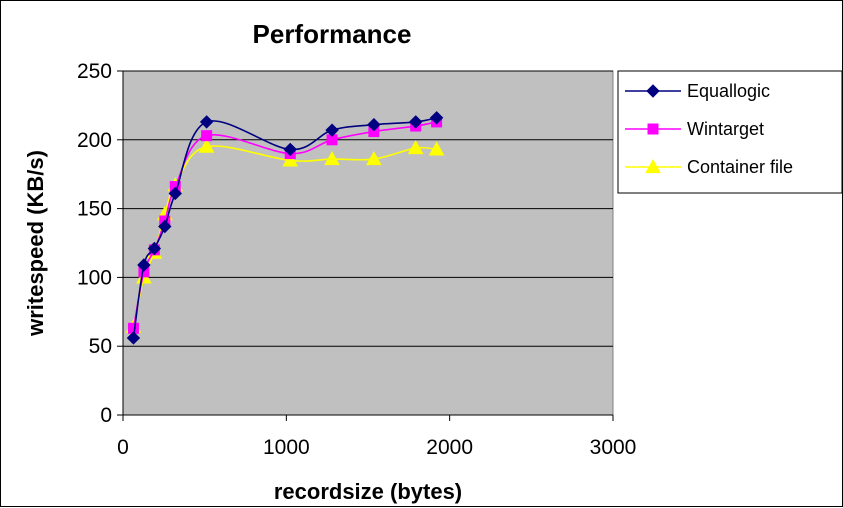 The width and height of the screenshot is (843, 508). What do you see at coordinates (725, 129) in the screenshot?
I see `legend-label: Wintarget` at bounding box center [725, 129].